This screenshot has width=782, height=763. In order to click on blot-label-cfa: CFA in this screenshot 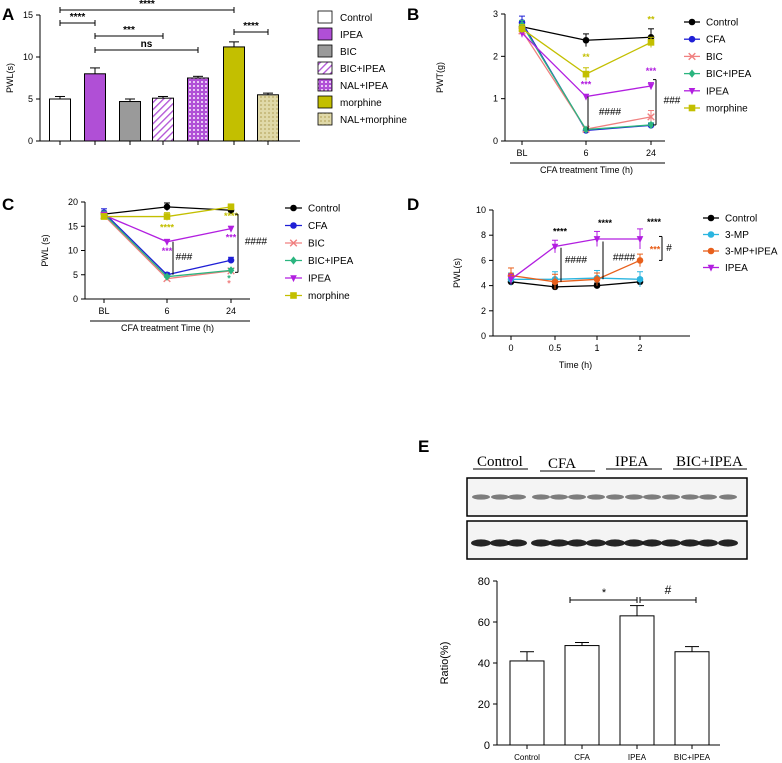, I will do `click(562, 464)`.